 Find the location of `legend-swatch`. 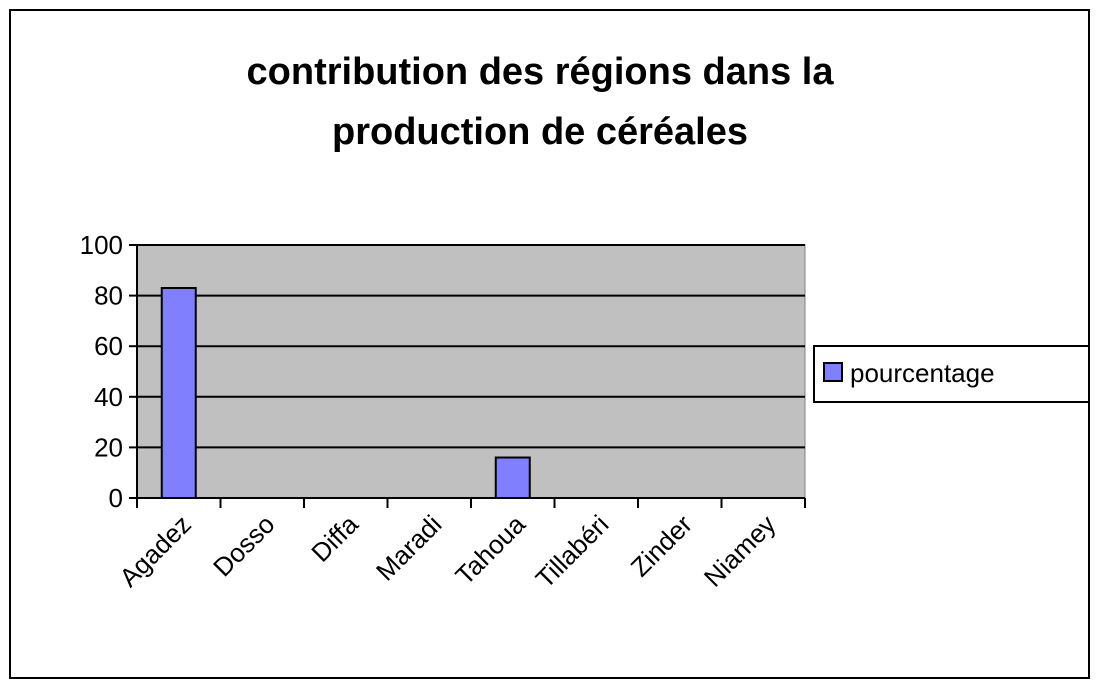

legend-swatch is located at coordinates (833, 372).